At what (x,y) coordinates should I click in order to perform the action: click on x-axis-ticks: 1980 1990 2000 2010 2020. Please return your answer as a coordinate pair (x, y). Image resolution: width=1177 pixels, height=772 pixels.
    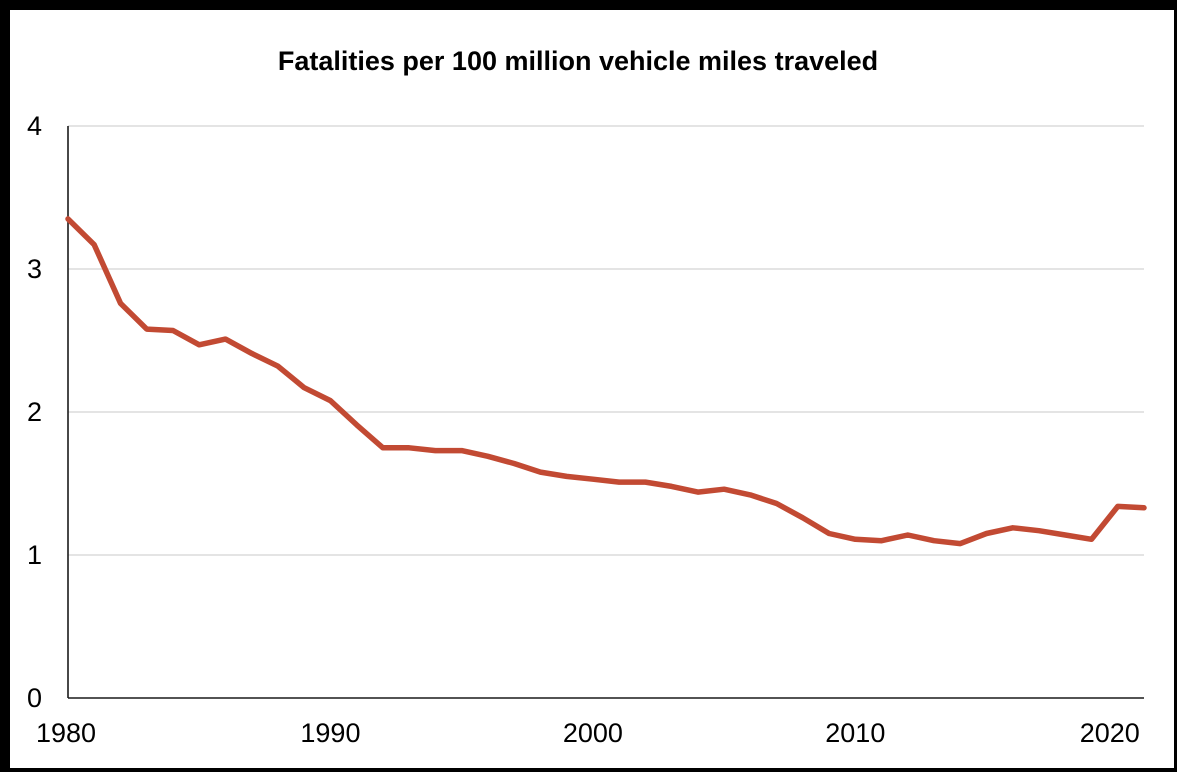
    Looking at the image, I should click on (588, 733).